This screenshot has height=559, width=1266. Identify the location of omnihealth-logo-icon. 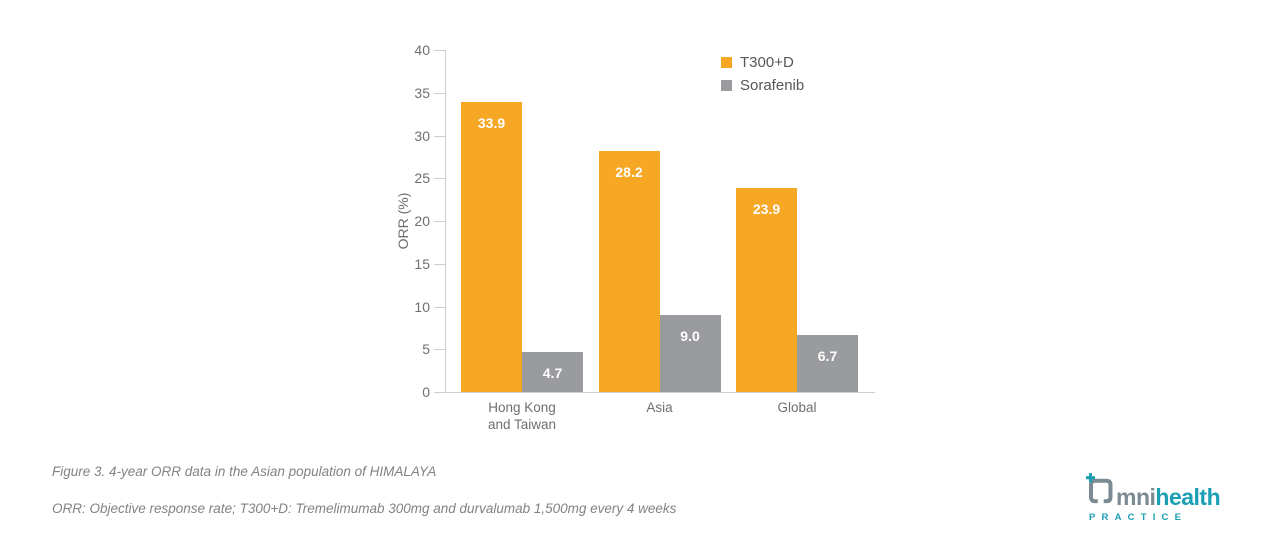
(1100, 491).